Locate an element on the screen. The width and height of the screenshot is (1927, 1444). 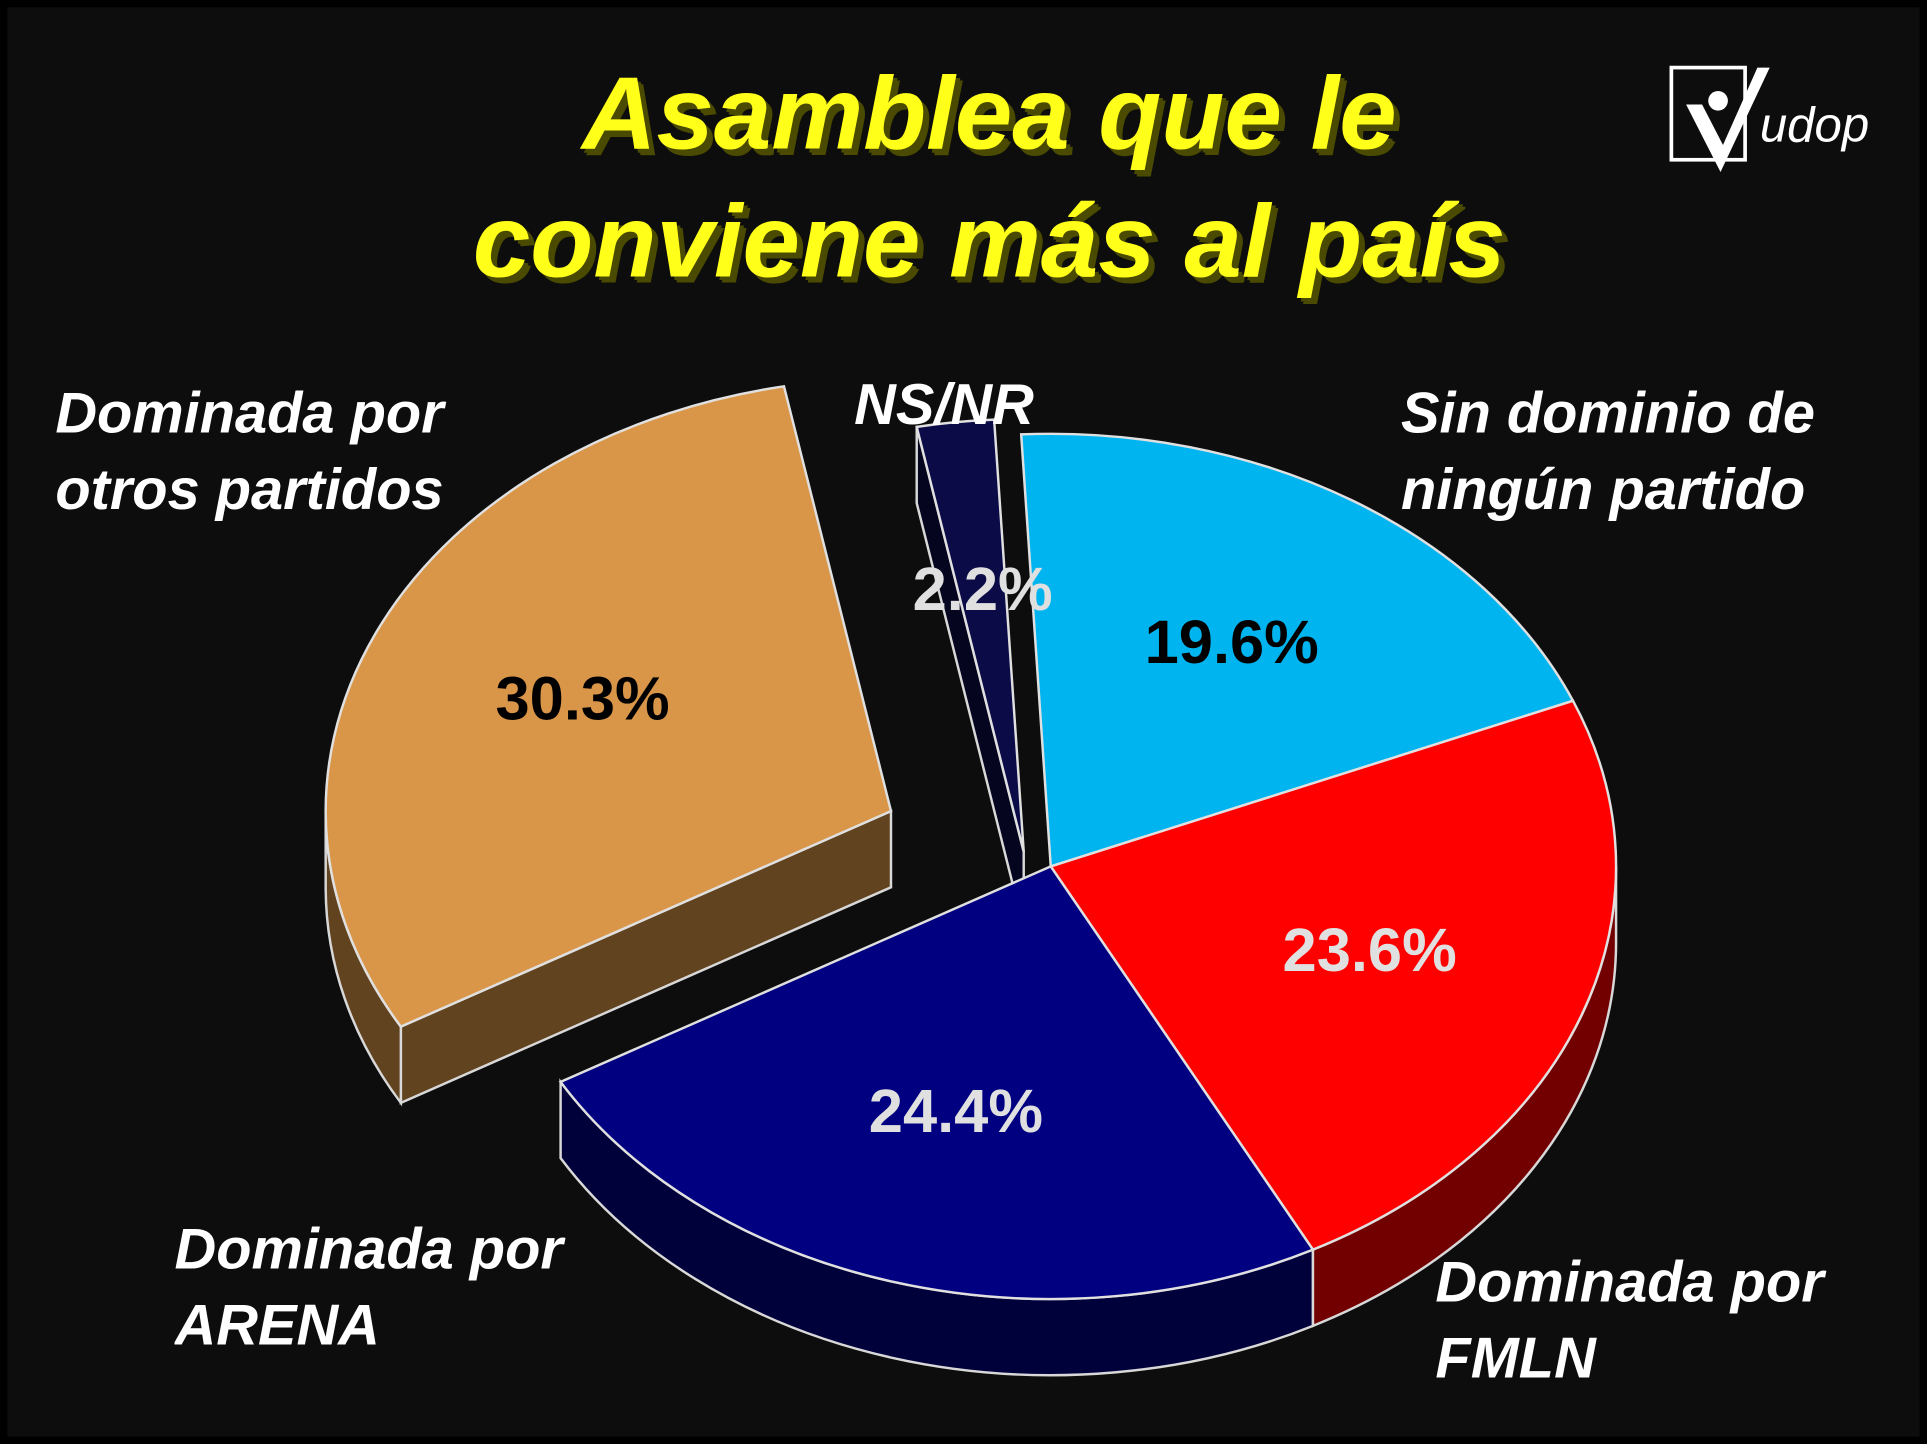
category-label-box: Dominada por FMLN is located at coordinates (1629, 1319).